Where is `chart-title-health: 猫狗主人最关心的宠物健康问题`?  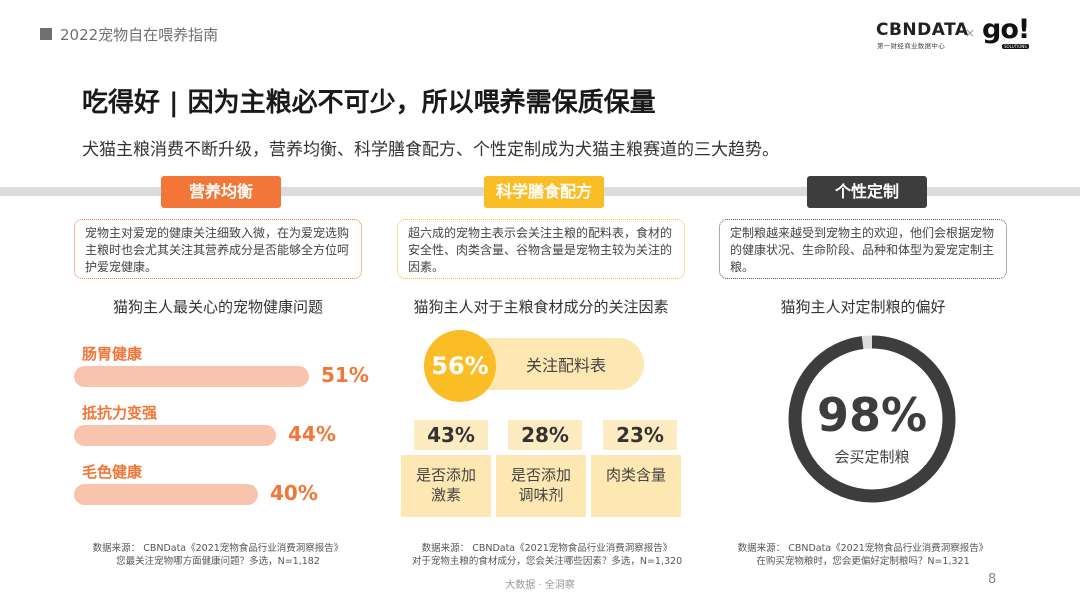
chart-title-health: 猫狗主人最关心的宠物健康问题 is located at coordinates (217, 307).